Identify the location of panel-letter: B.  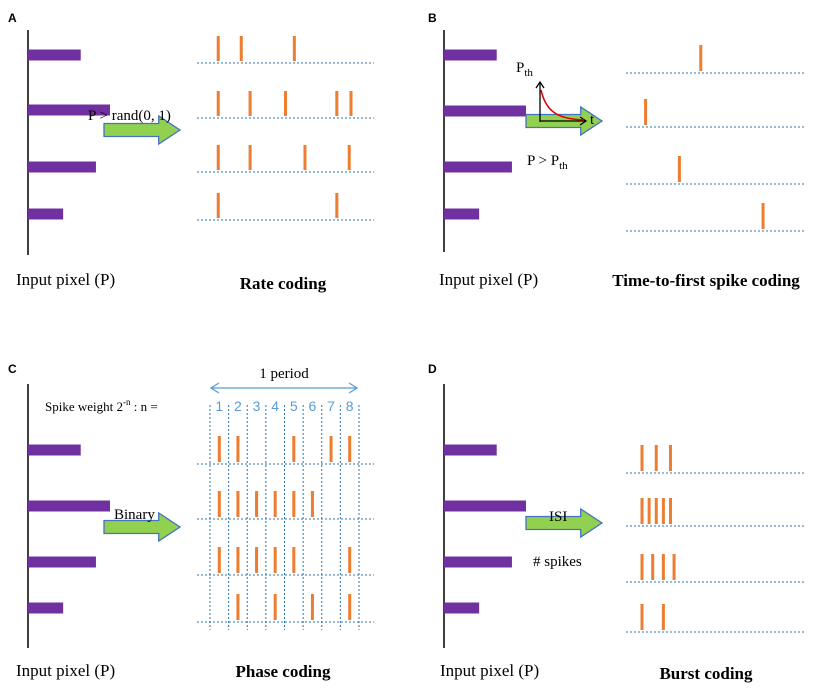
(432, 18).